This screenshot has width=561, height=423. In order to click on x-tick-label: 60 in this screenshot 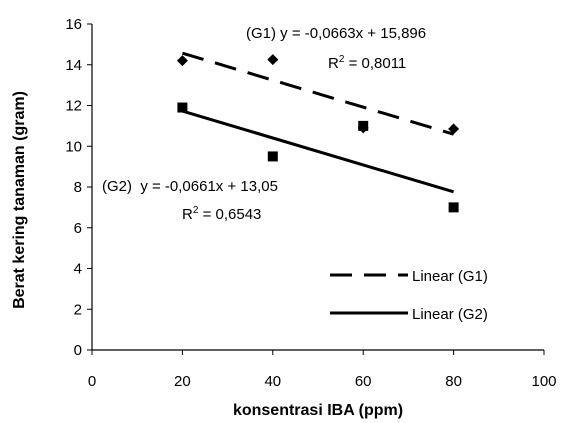, I will do `click(363, 381)`.